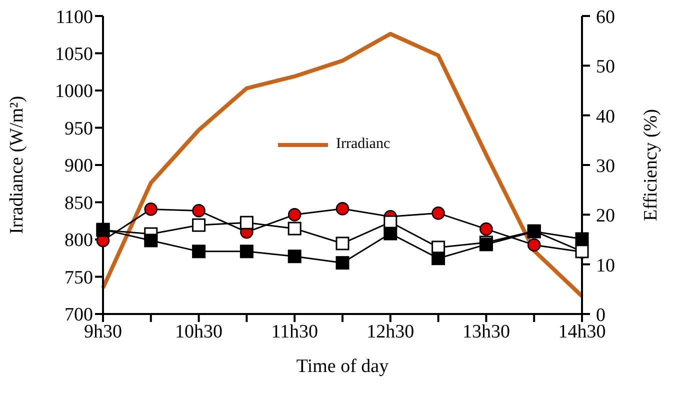 The width and height of the screenshot is (677, 409). What do you see at coordinates (74, 17) in the screenshot?
I see `y-tick-label: 1100` at bounding box center [74, 17].